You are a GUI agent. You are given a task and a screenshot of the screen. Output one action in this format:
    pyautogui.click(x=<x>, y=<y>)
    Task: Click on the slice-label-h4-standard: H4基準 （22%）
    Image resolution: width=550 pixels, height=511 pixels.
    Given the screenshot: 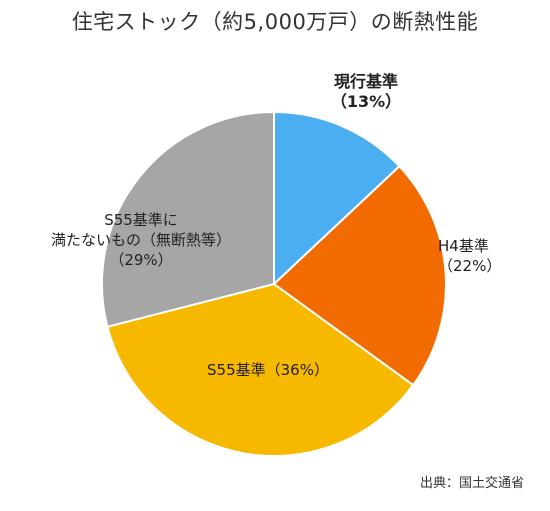 What is the action you would take?
    pyautogui.click(x=483, y=256)
    